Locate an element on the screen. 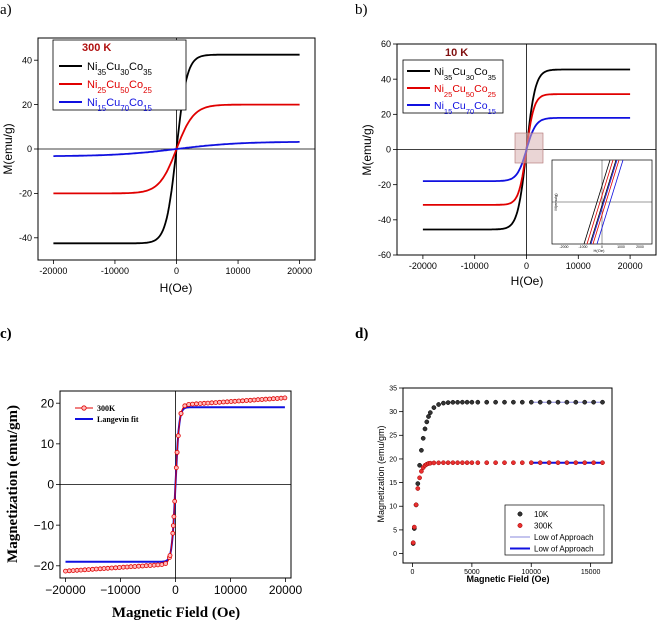 This screenshot has height=620, width=669. inset-branch-Ni15Cu70Co15 is located at coordinates (610, 202).